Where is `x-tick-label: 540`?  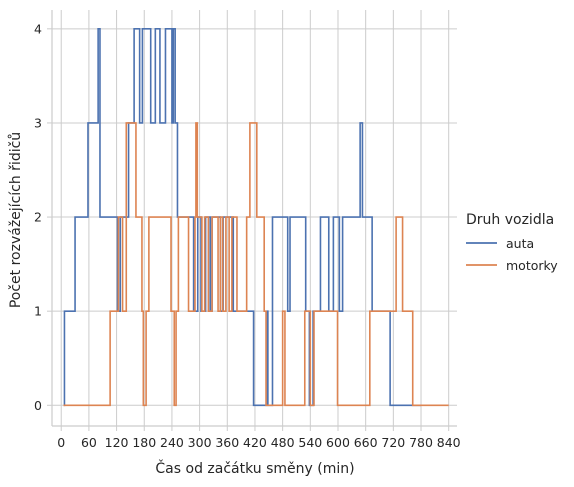
x-tick-label: 540 is located at coordinates (310, 442).